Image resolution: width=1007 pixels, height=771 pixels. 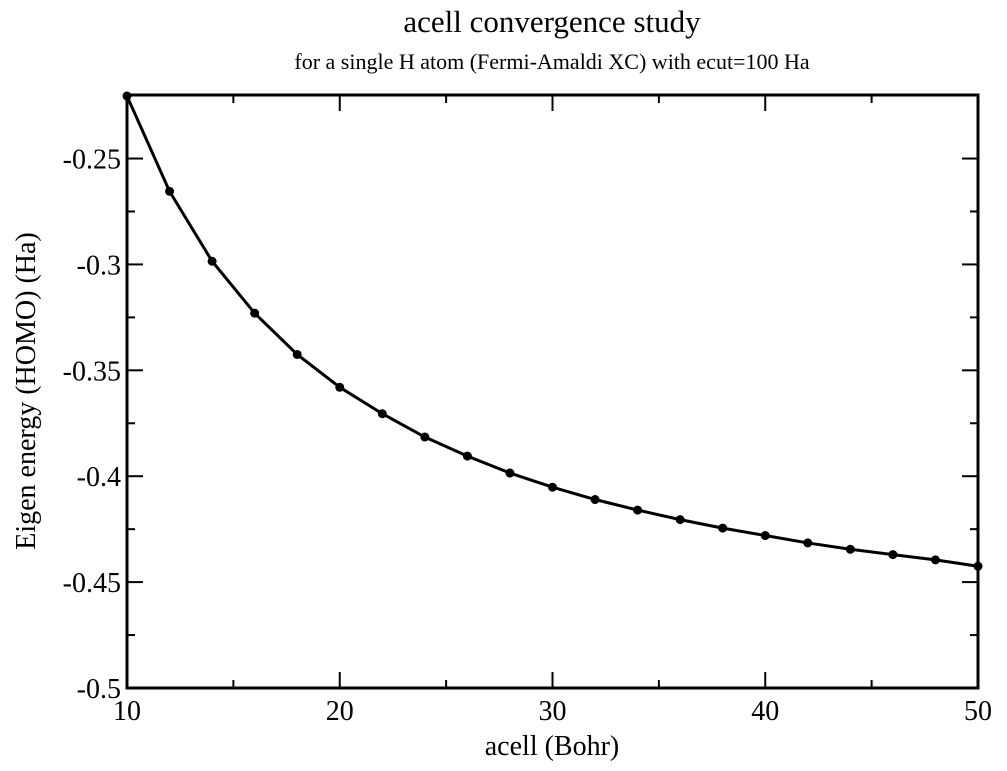 I want to click on y-tick-label: -0.5, so click(x=99, y=689).